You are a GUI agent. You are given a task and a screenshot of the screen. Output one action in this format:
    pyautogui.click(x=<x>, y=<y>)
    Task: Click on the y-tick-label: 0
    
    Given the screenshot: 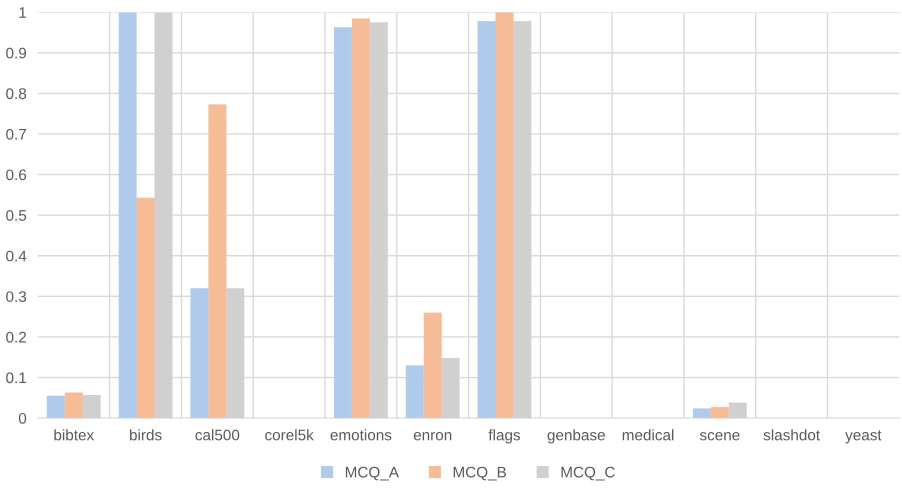 What is the action you would take?
    pyautogui.click(x=22, y=418)
    